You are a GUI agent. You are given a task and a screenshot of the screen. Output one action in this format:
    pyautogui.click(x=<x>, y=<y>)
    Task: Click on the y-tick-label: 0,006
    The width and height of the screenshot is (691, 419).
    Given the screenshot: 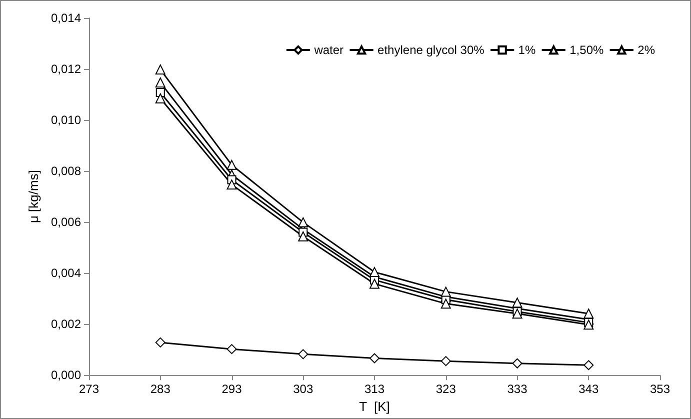 What is the action you would take?
    pyautogui.click(x=66, y=222)
    